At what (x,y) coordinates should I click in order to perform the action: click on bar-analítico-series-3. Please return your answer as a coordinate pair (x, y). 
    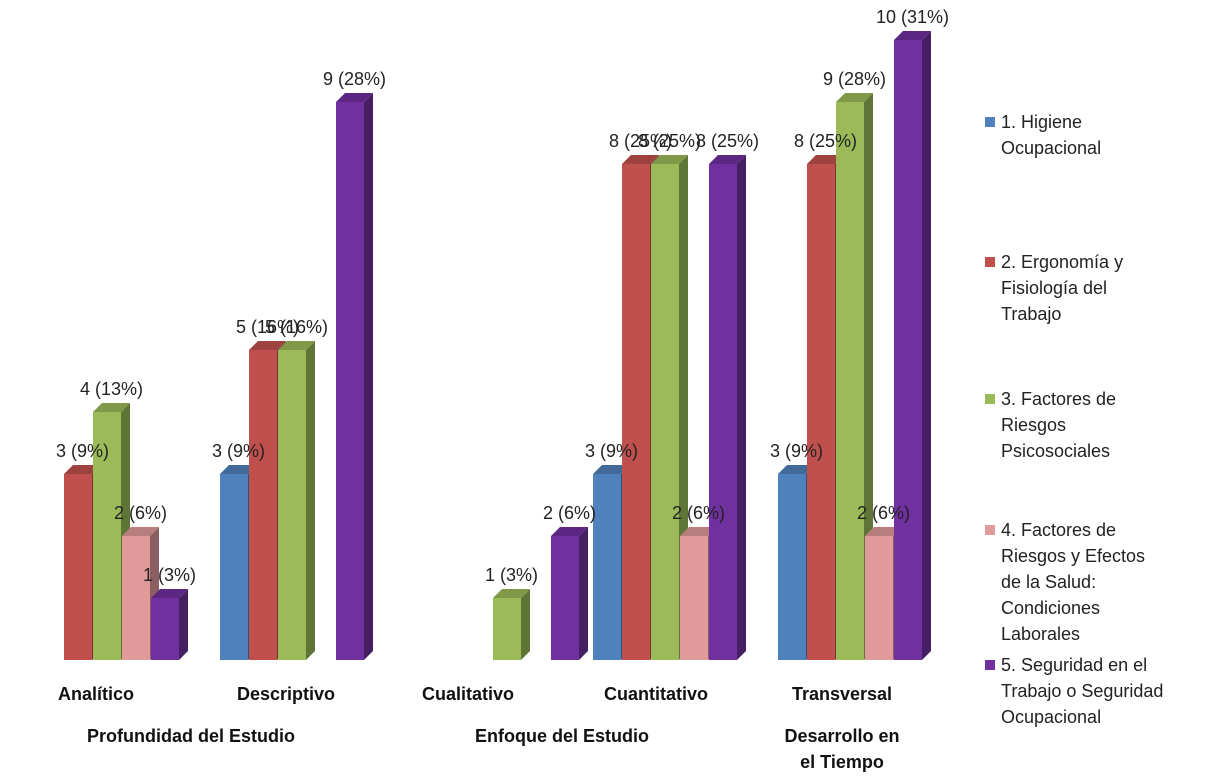
    Looking at the image, I should click on (111, 531).